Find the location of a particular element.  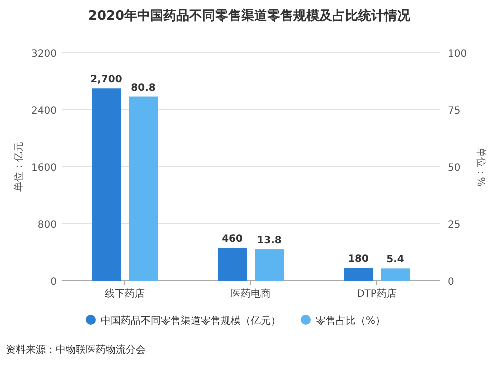

y-tick-label: 3200 is located at coordinates (44, 54).